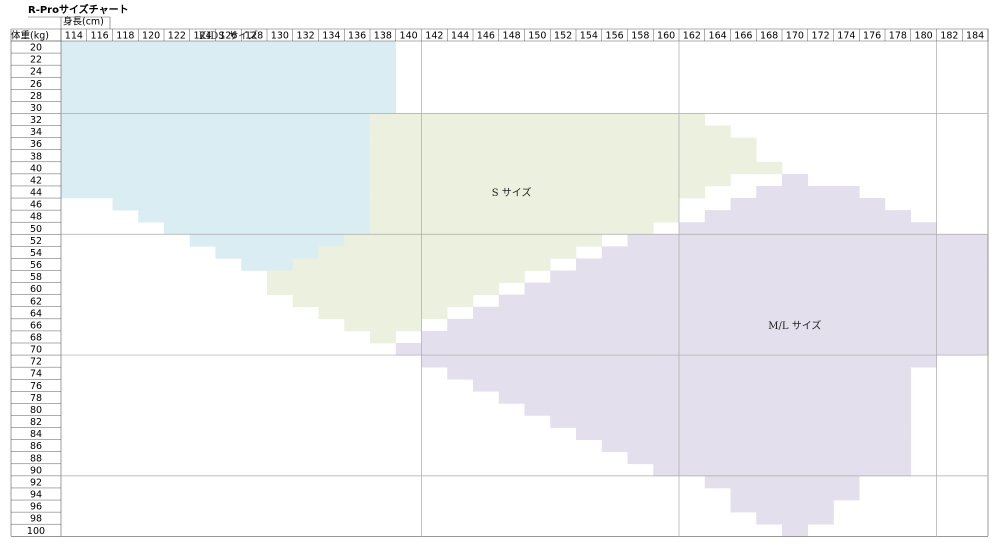  Describe the element at coordinates (36, 386) in the screenshot. I see `y-tick-label: 76` at that location.